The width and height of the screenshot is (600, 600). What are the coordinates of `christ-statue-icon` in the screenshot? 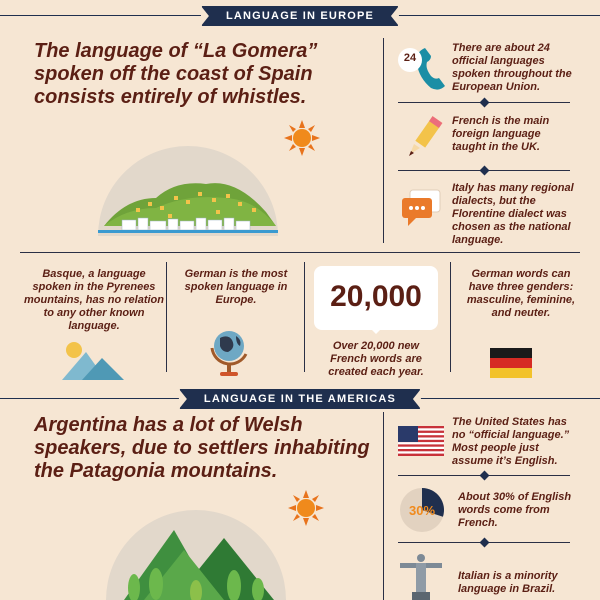 It's located at (421, 577).